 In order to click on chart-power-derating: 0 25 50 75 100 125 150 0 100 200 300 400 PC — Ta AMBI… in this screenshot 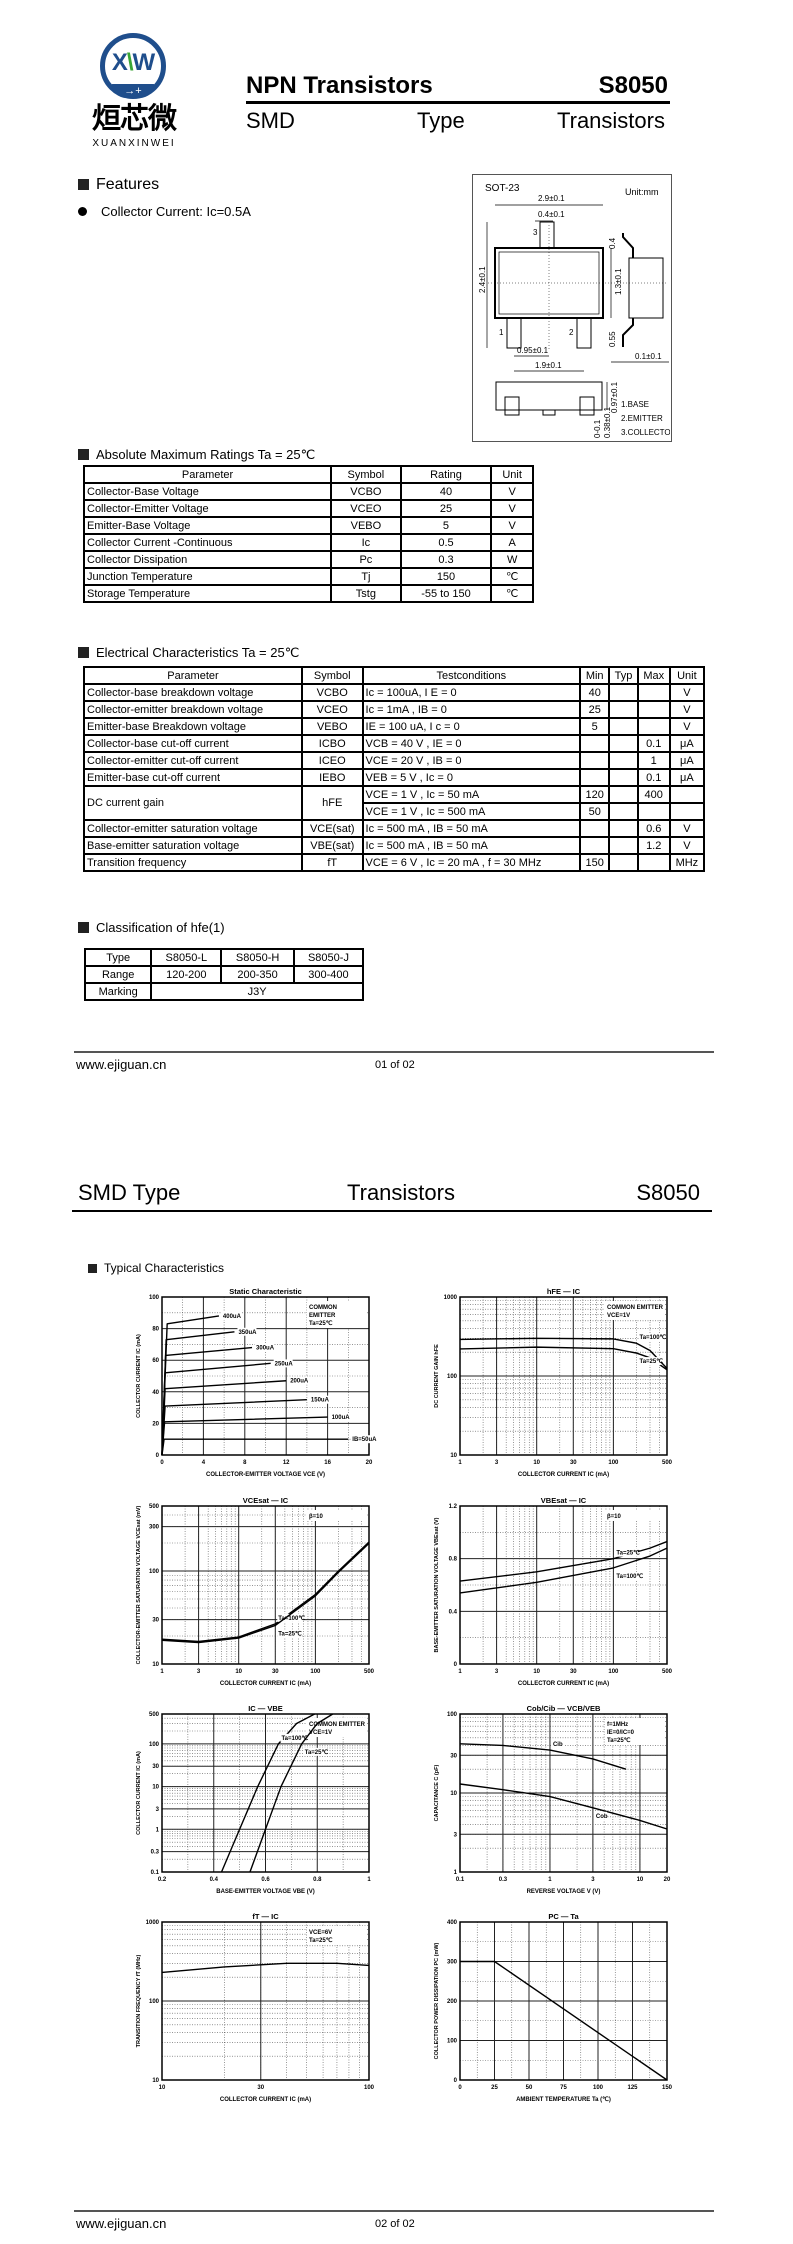, I will do `click(553, 2007)`.